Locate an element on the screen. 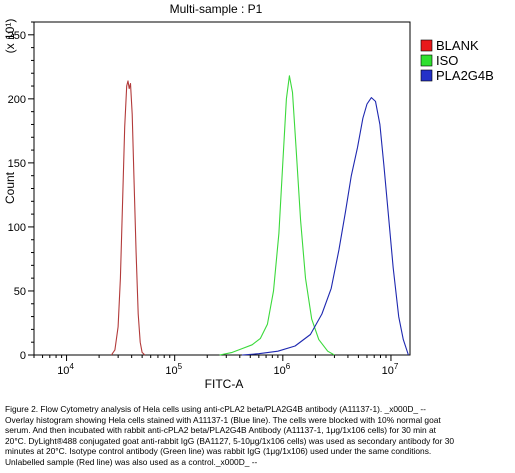 The height and width of the screenshot is (473, 515). chart-title: Multi-sample : P1 is located at coordinates (216, 9).